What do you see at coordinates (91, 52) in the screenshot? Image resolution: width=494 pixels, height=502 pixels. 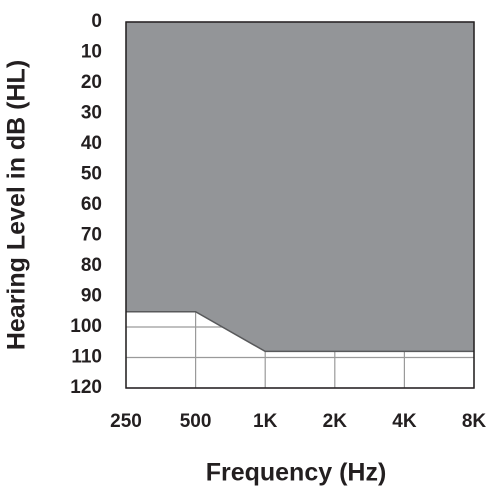 I see `y-tick-label: 10` at bounding box center [91, 52].